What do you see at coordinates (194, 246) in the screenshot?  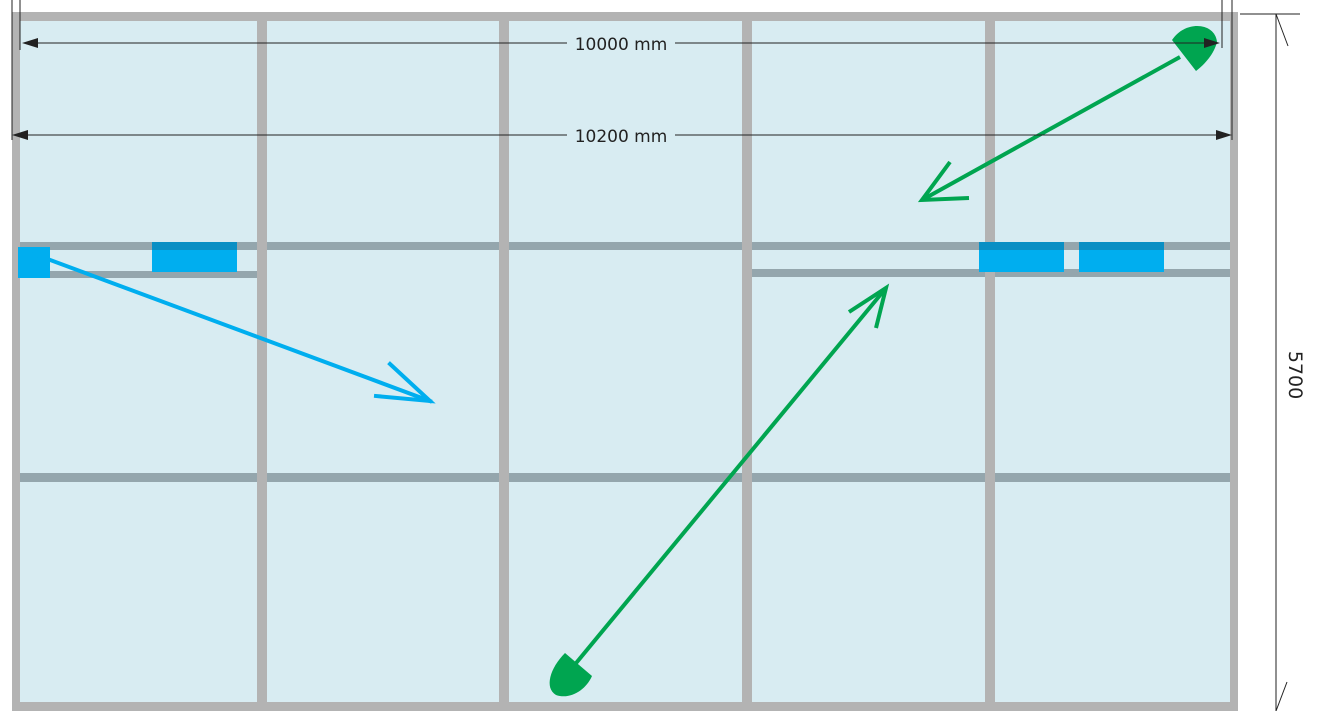 I see `panel-left-shade` at bounding box center [194, 246].